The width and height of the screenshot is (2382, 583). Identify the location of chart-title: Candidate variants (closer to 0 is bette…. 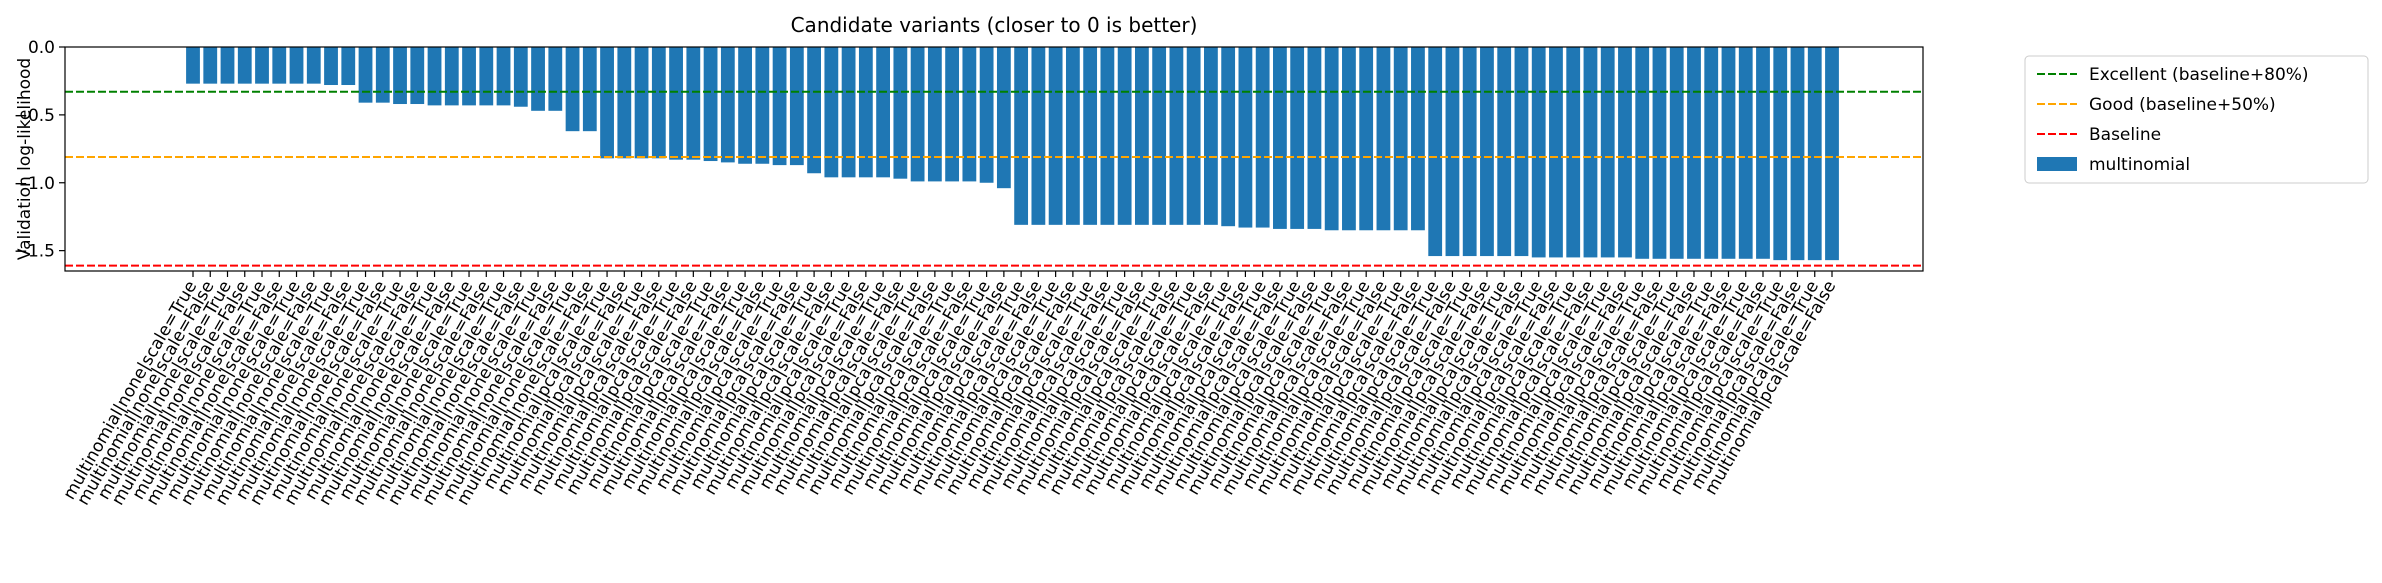
(994, 25).